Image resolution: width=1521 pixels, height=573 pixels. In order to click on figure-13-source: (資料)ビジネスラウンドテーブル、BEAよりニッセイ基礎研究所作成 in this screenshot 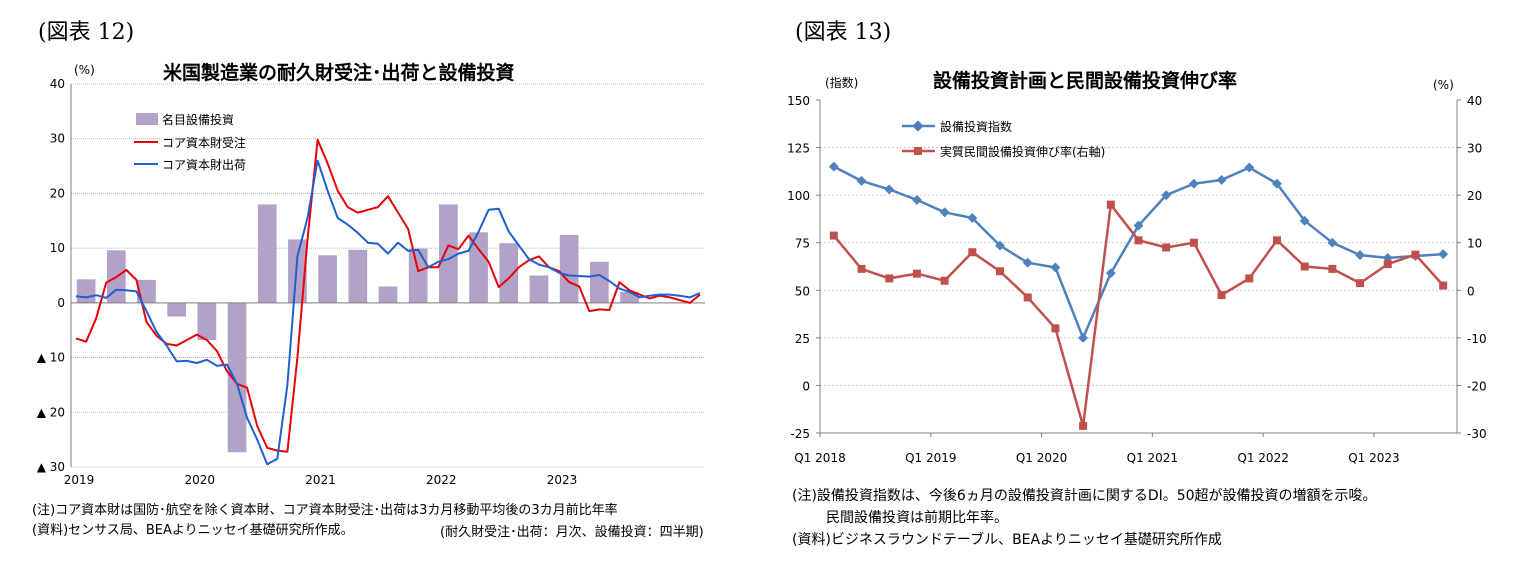, I will do `click(1007, 540)`.